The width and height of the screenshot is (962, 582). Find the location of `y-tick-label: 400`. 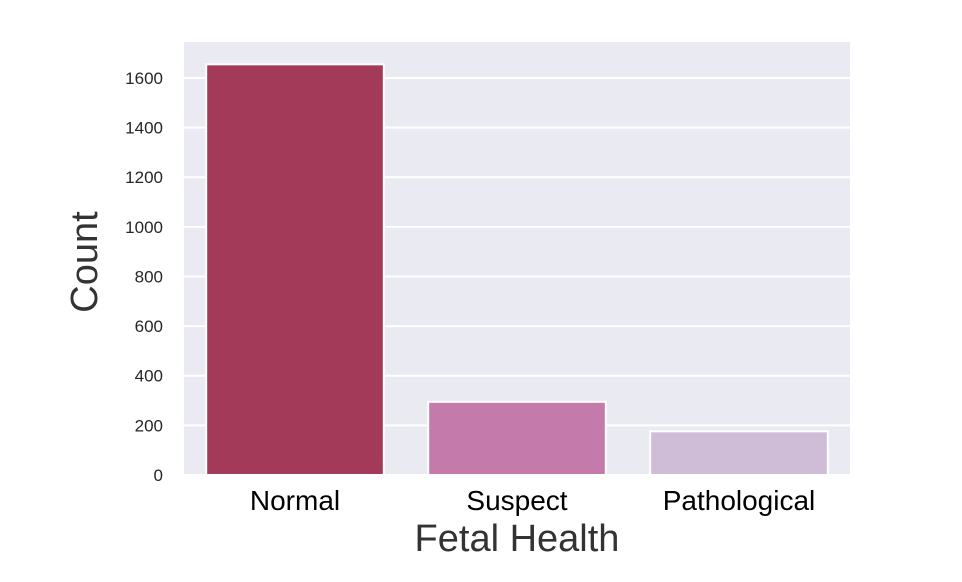

y-tick-label: 400 is located at coordinates (149, 376).